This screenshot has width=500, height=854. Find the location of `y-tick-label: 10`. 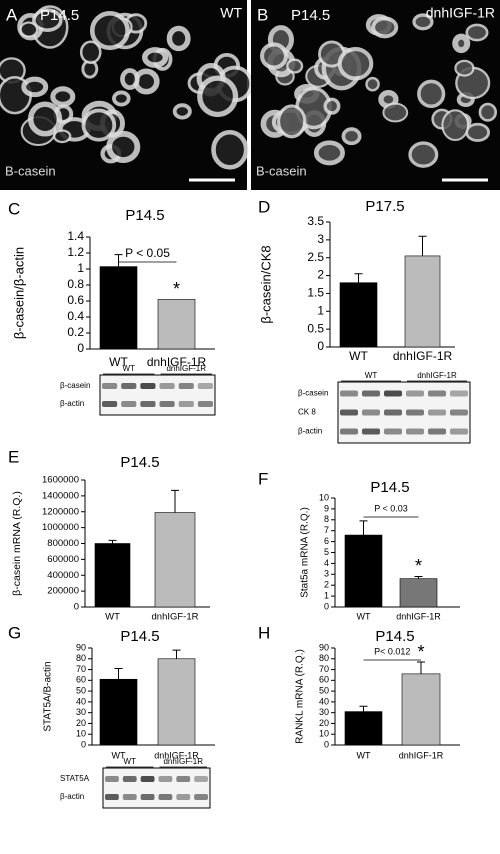

y-tick-label: 10 is located at coordinates (81, 734).